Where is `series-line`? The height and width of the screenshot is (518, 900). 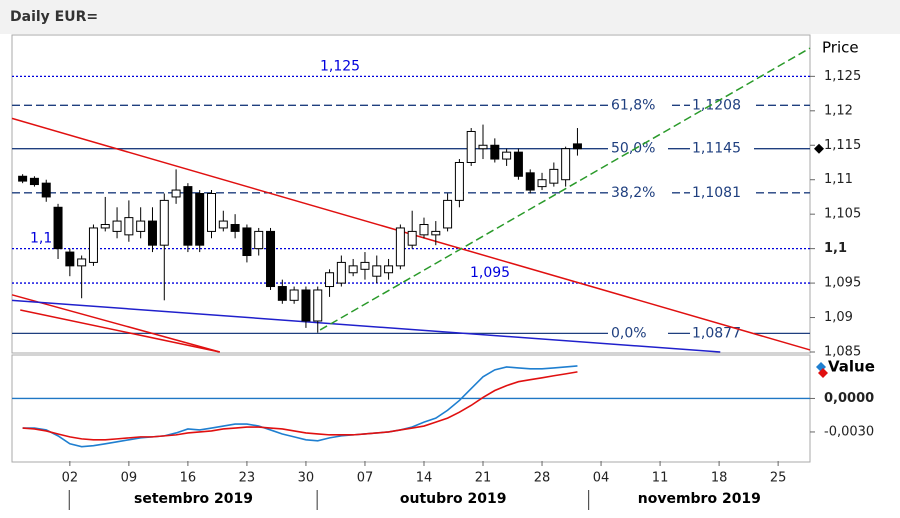 series-line is located at coordinates (300, 406).